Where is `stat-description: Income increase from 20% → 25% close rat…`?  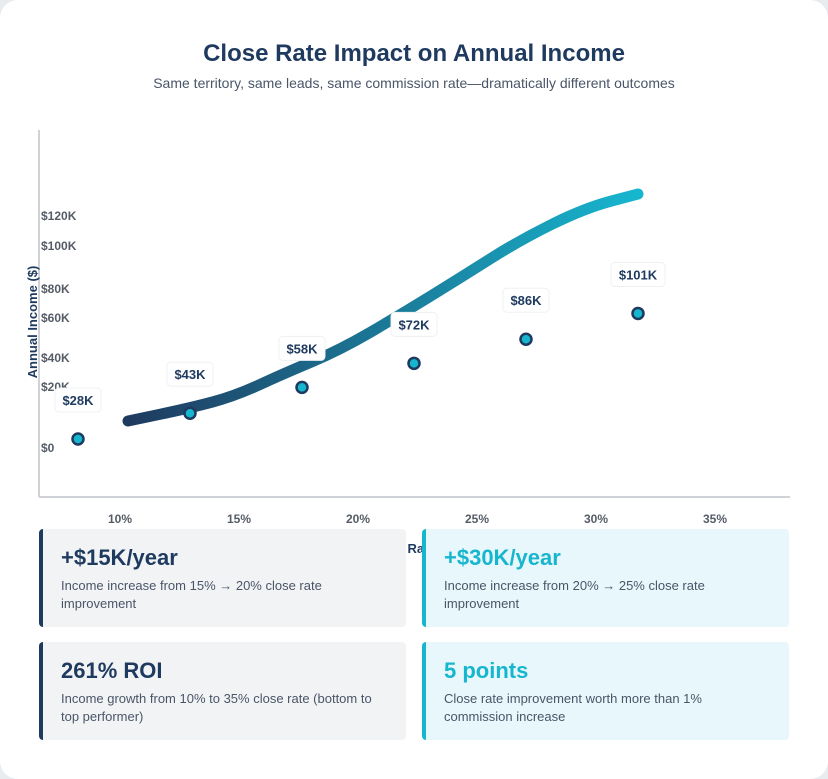
stat-description: Income increase from 20% → 25% close rat… is located at coordinates (574, 594).